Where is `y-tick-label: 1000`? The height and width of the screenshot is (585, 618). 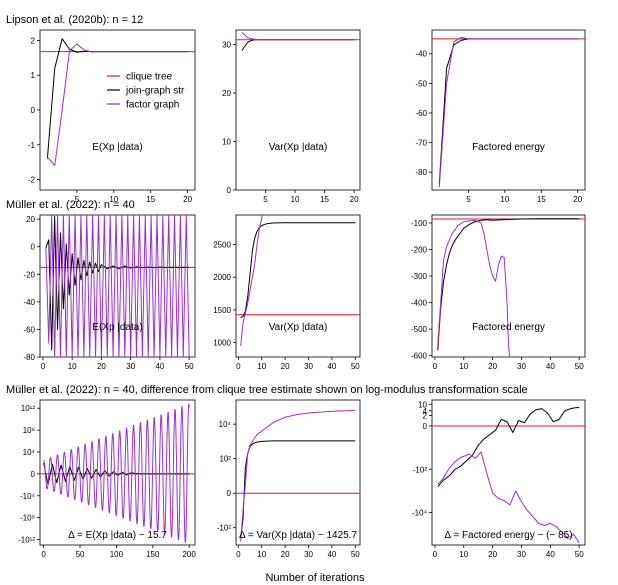
y-tick-label: 1000 is located at coordinates (222, 343).